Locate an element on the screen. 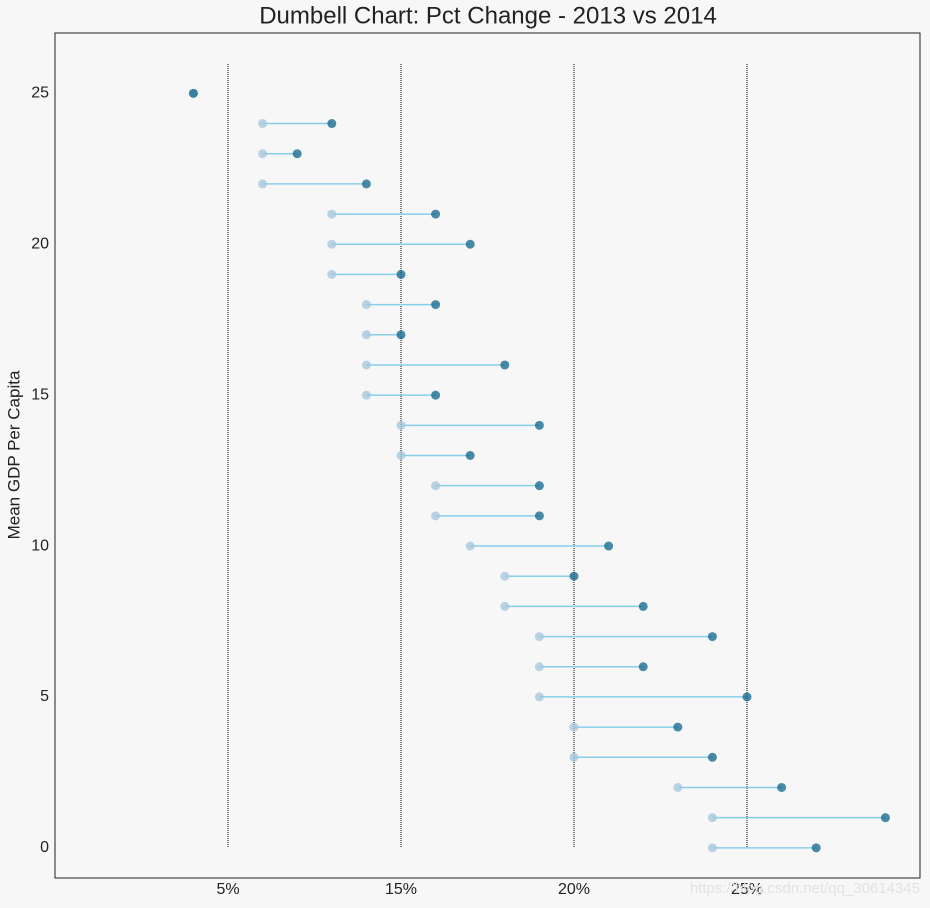 The width and height of the screenshot is (930, 908). y-axis-label: Mean GDP Per Capita is located at coordinates (13, 454).